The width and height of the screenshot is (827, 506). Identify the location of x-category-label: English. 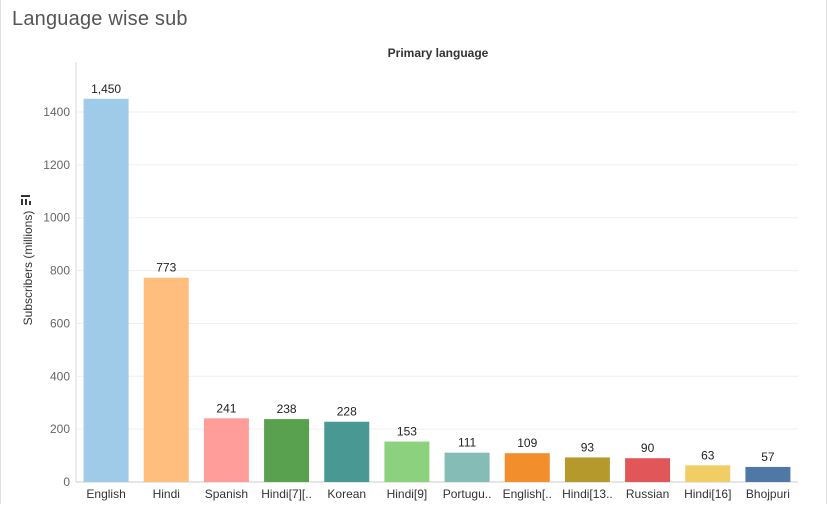
(105, 494).